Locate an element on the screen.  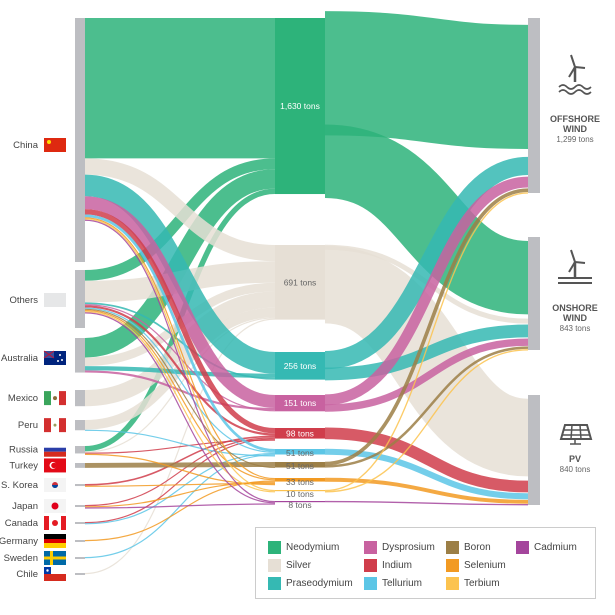
link-pr-on is located at coordinates (426, 352).